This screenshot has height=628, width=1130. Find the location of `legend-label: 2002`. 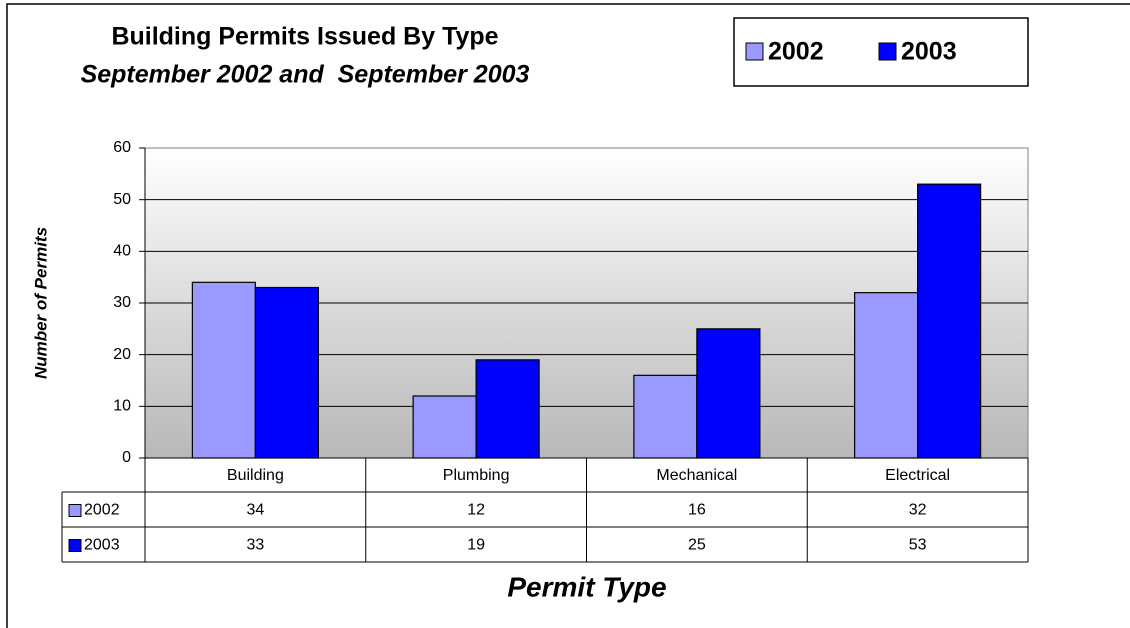

legend-label: 2002 is located at coordinates (796, 52).